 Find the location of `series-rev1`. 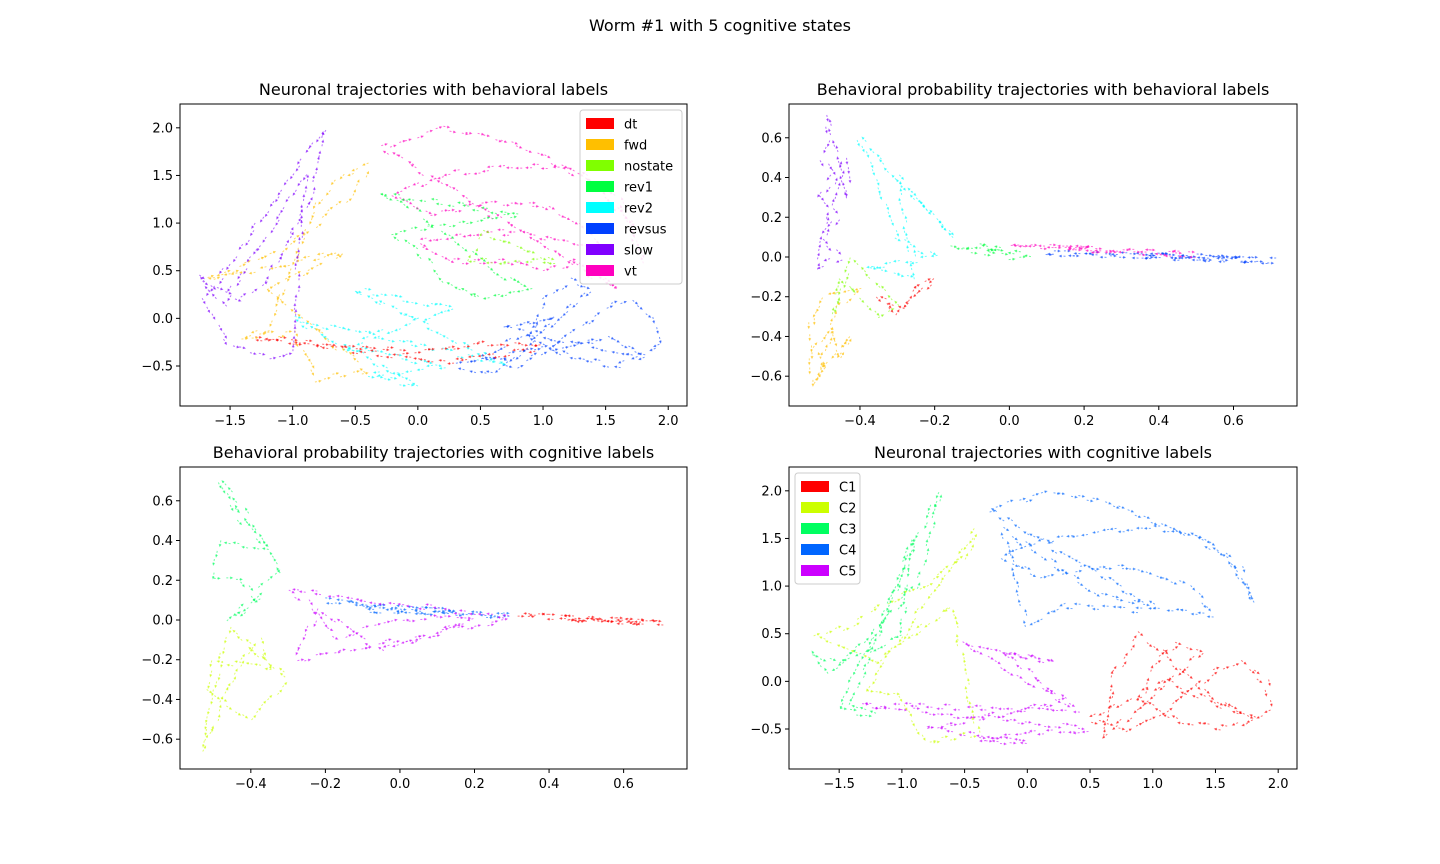

series-rev1 is located at coordinates (991, 251).